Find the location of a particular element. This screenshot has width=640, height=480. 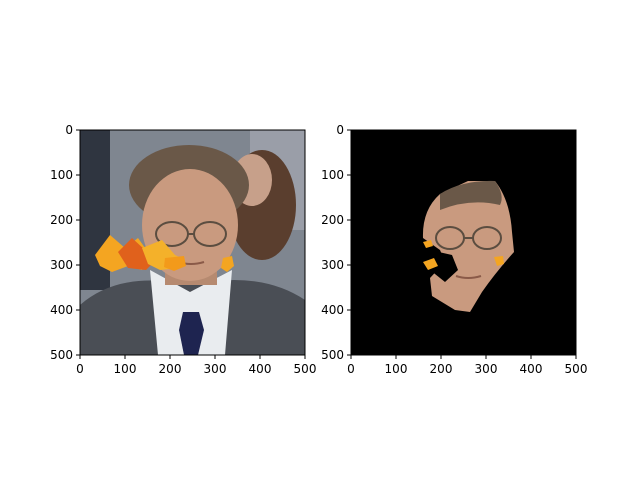

left-x-tick-label: 200 is located at coordinates (170, 369).